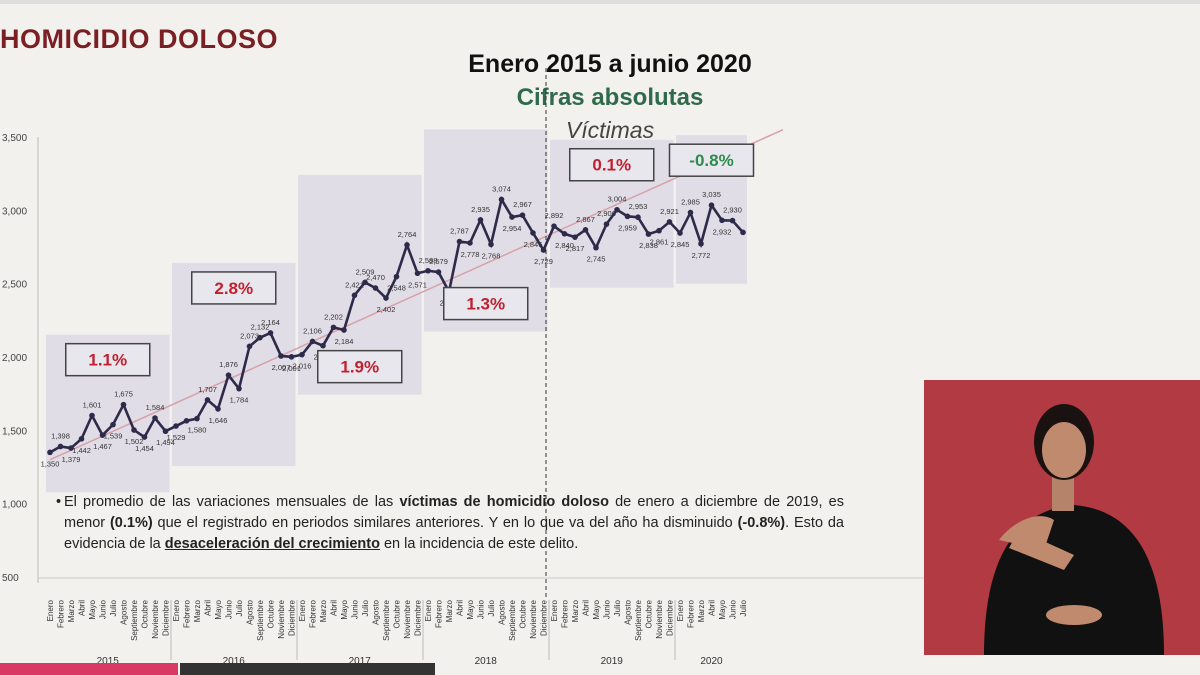 The height and width of the screenshot is (675, 1200). Describe the element at coordinates (207, 389) in the screenshot. I see `data-label: 1,707` at that location.